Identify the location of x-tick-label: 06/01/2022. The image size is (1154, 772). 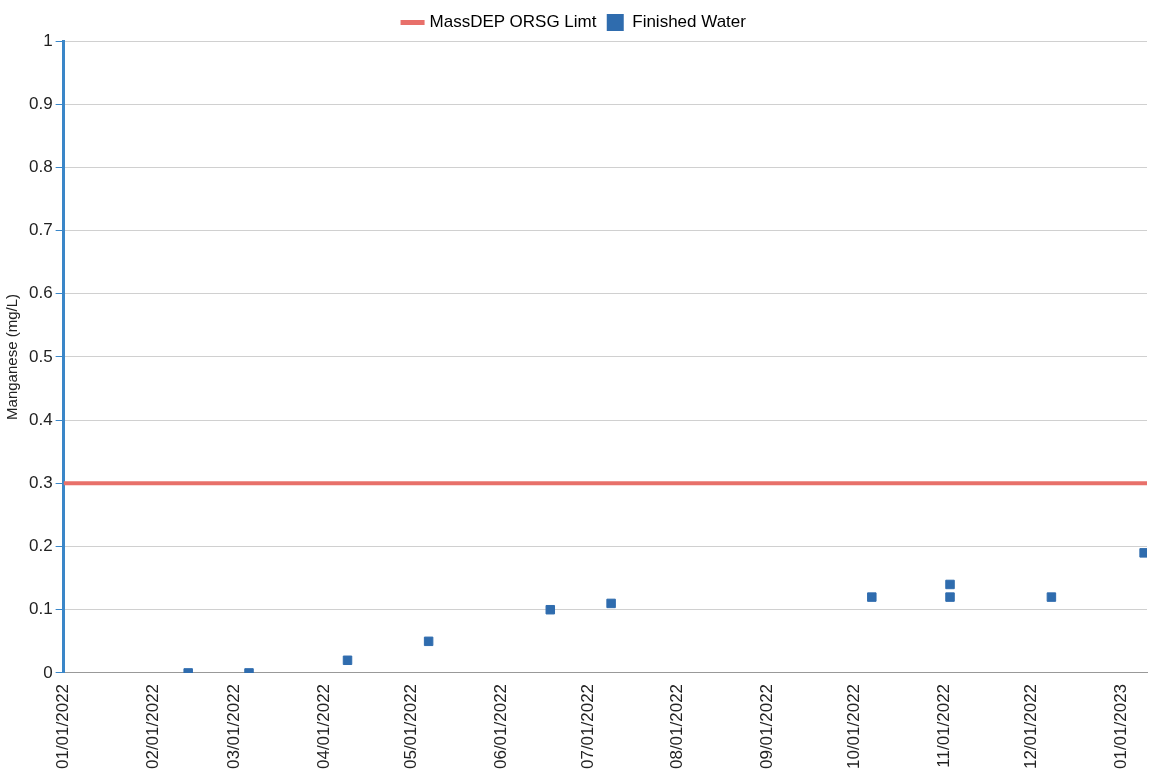
(500, 726).